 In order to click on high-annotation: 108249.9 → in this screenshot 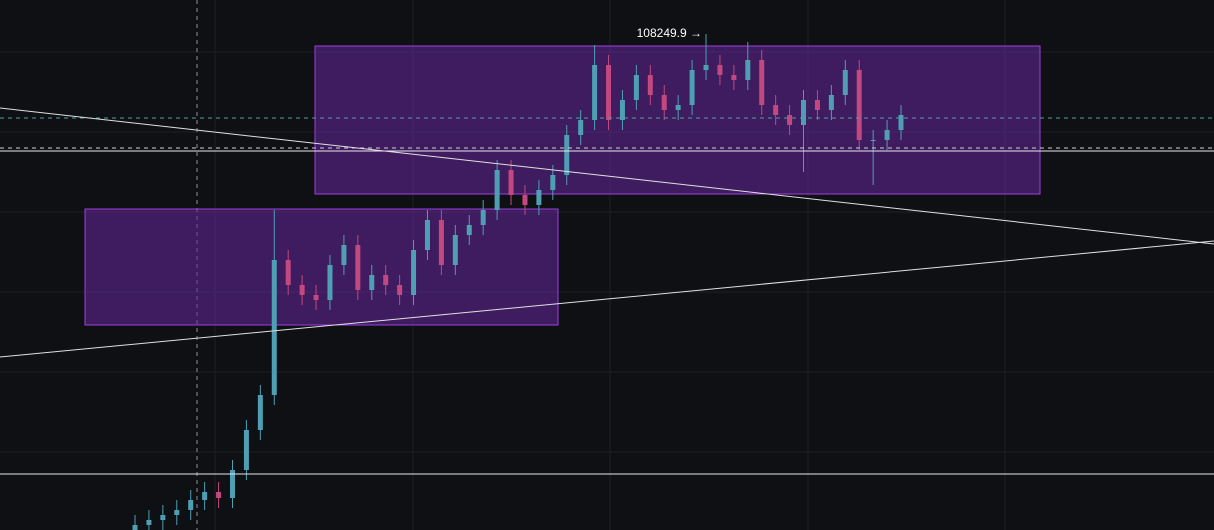, I will do `click(669, 33)`.